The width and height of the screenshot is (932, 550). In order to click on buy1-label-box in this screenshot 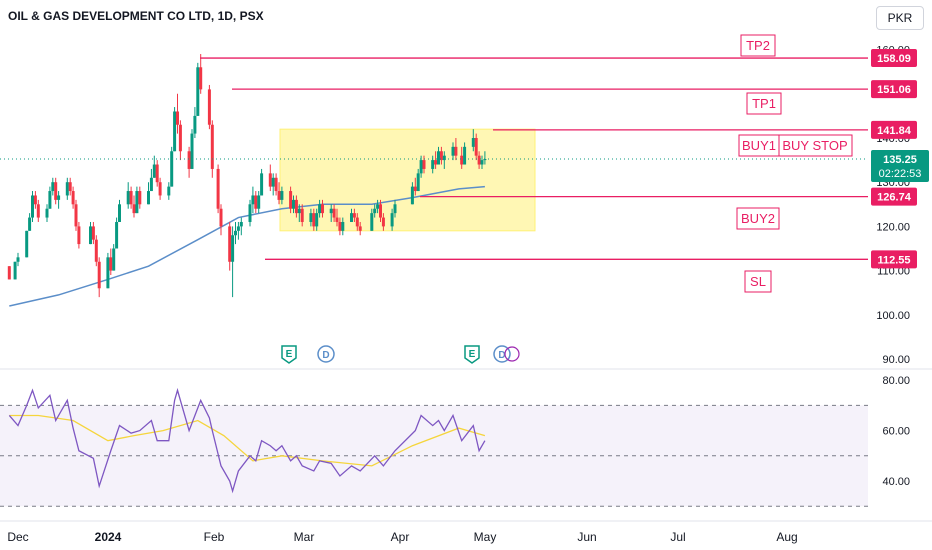, I will do `click(759, 145)`.